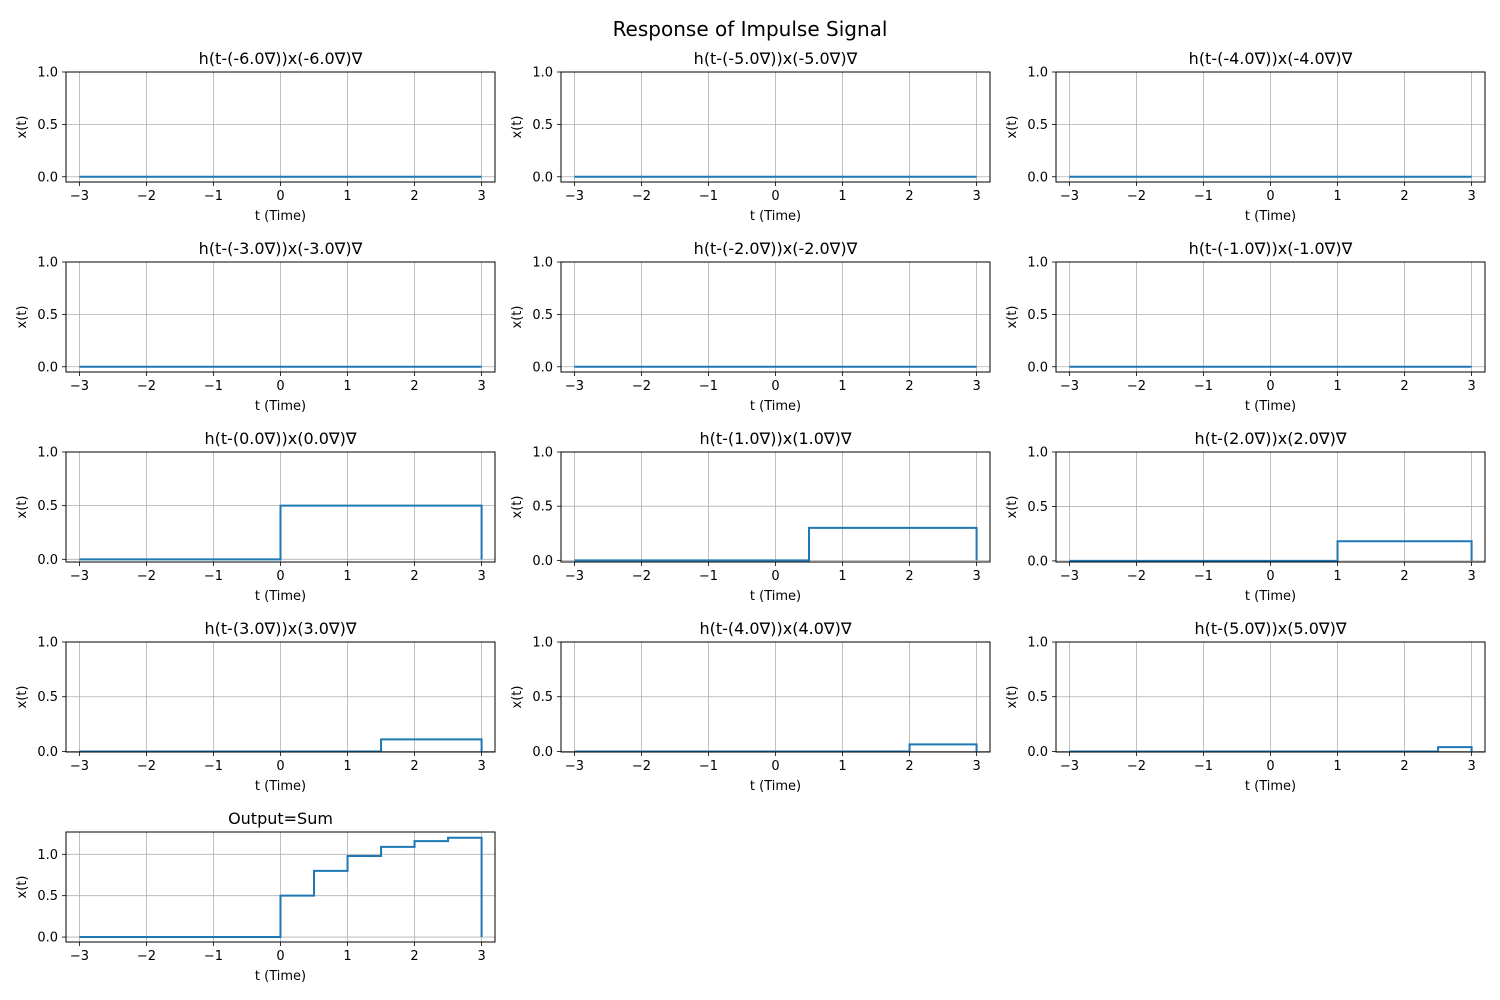  What do you see at coordinates (281, 58) in the screenshot?
I see `subplot-title: h(t-(-6.0∇))x(-6.0∇)∇` at bounding box center [281, 58].